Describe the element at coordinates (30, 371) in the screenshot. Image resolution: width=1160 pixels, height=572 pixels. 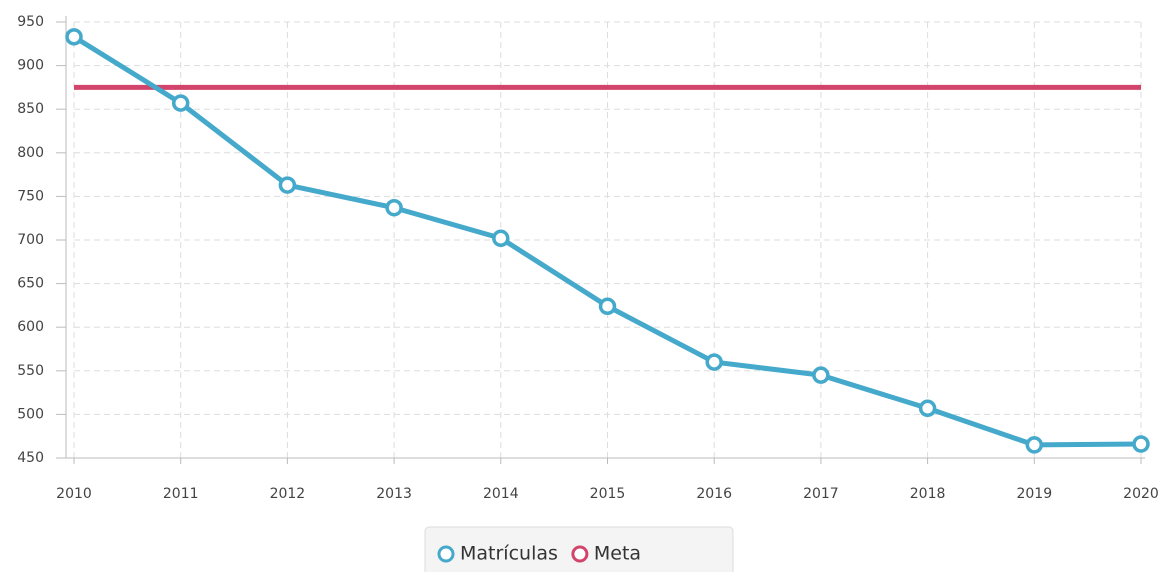
I see `y-tick-label: 550` at that location.